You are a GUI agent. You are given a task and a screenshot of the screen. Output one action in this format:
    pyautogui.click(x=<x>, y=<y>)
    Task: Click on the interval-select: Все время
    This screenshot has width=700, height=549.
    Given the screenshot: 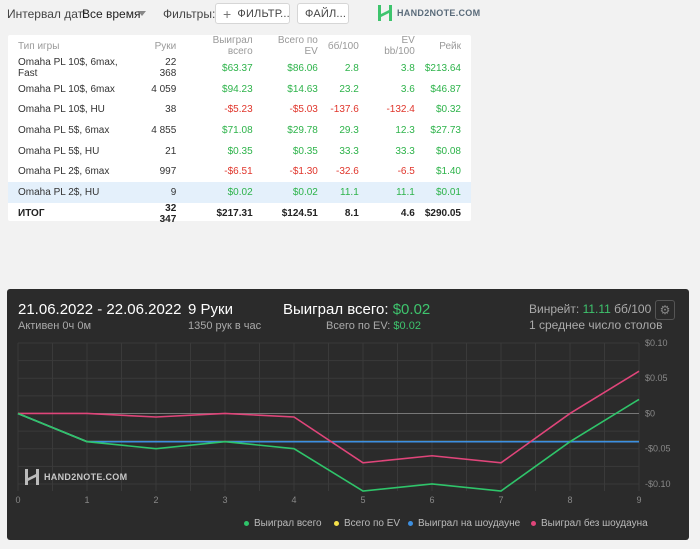 What is the action you would take?
    pyautogui.click(x=111, y=14)
    